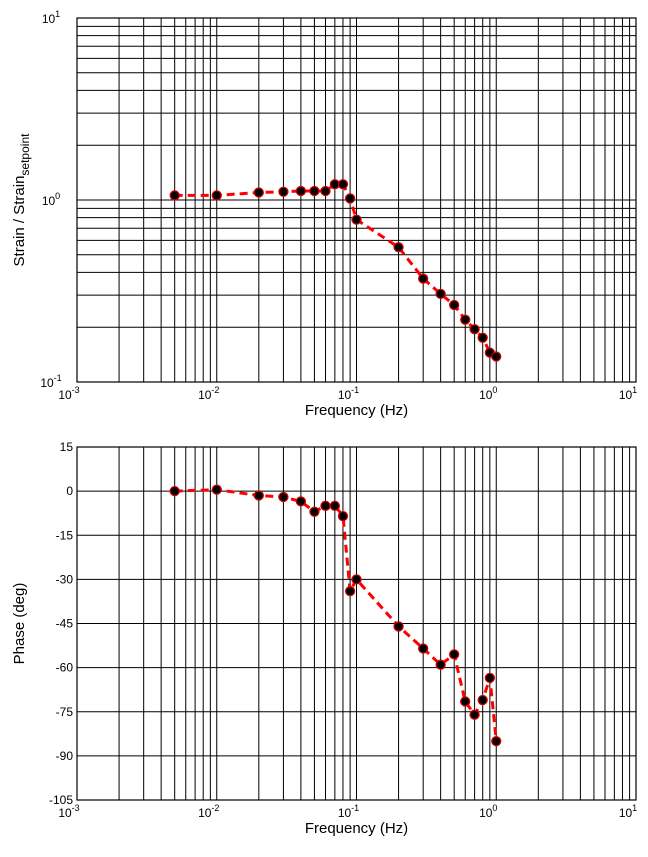 The image size is (648, 857). Describe the element at coordinates (356, 828) in the screenshot. I see `chart2-x-axis-label: Frequency (Hz)` at that location.